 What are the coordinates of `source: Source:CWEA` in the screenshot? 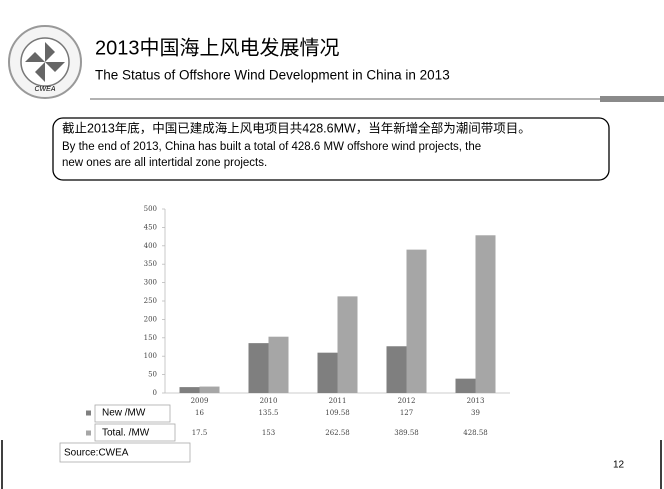 It's located at (96, 453).